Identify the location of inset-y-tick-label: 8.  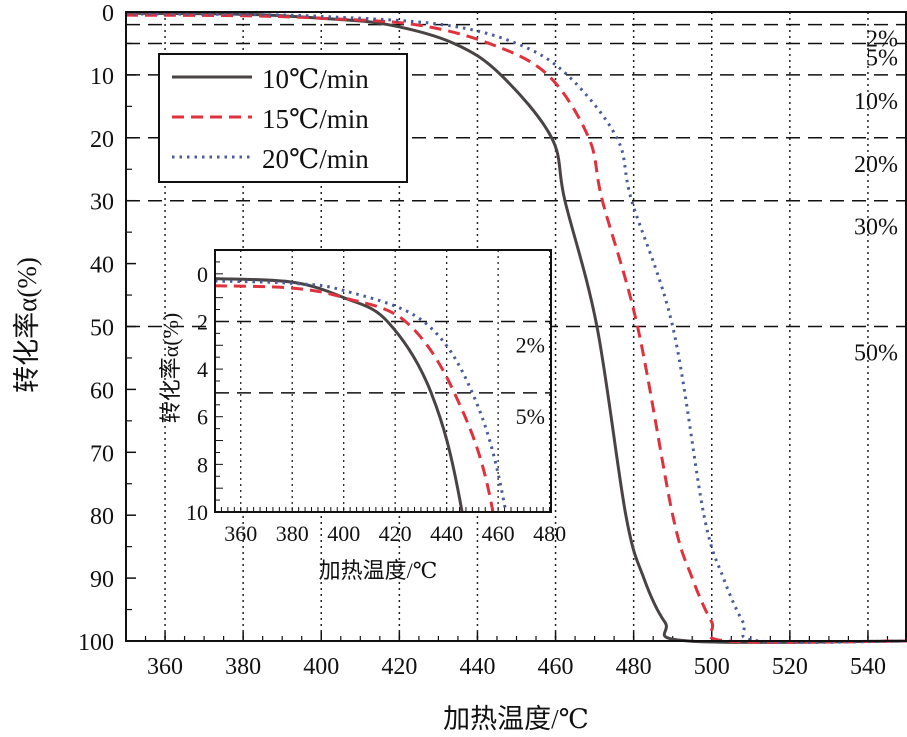
(202, 464).